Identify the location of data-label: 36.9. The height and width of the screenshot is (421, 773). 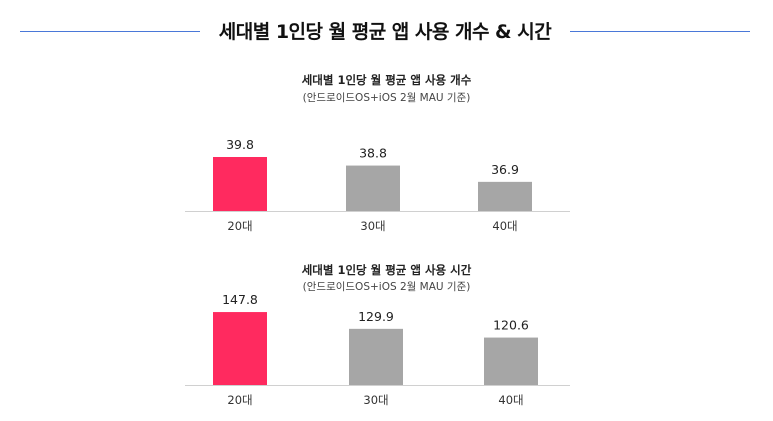
(505, 169).